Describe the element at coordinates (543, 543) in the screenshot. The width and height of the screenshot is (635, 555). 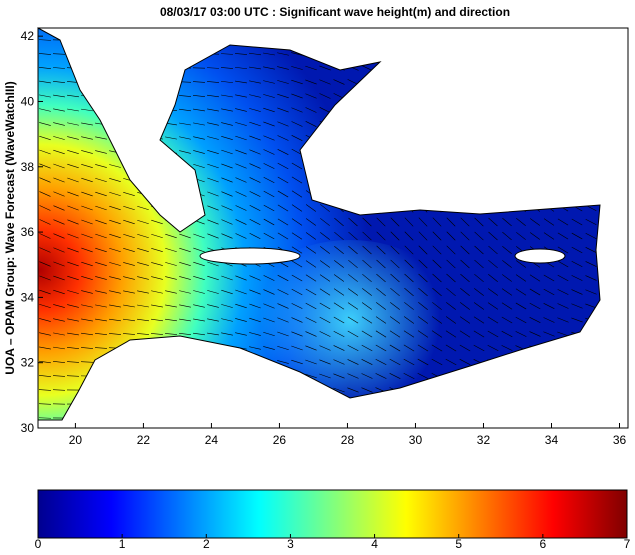
I see `colorbar-tick-label: 6` at that location.